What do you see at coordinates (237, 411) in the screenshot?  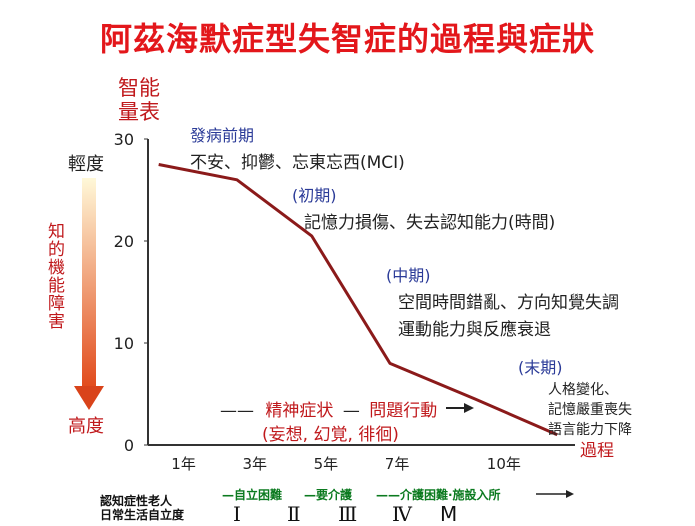 I see `psych-dash-prefix: ——` at bounding box center [237, 411].